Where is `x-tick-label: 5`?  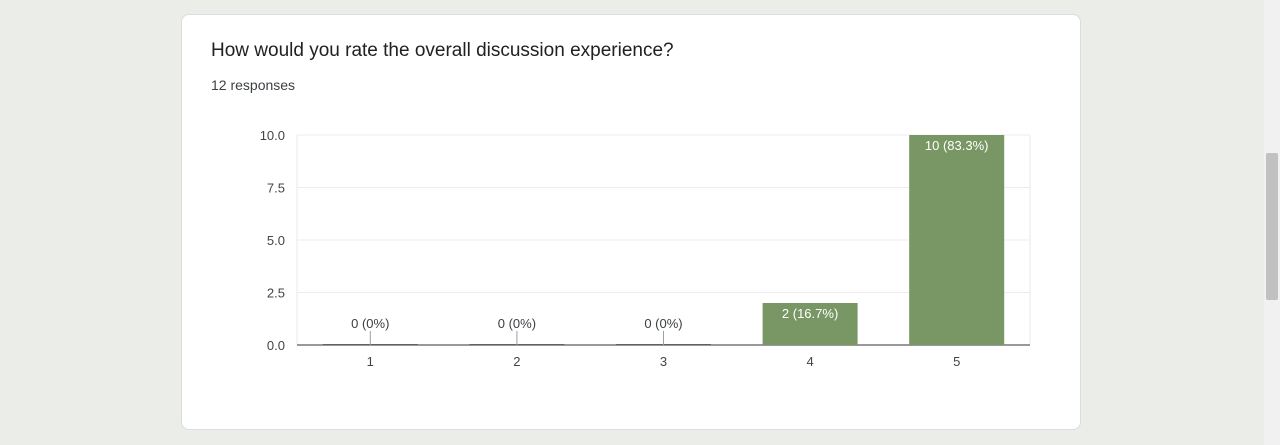 x-tick-label: 5 is located at coordinates (956, 361).